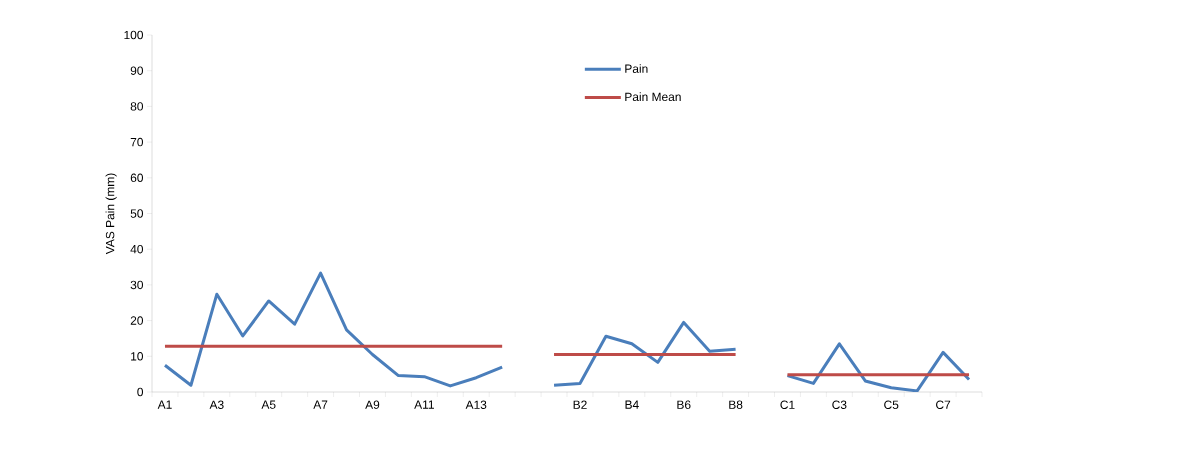  What do you see at coordinates (137, 356) in the screenshot?
I see `y-tick-label: 10` at bounding box center [137, 356].